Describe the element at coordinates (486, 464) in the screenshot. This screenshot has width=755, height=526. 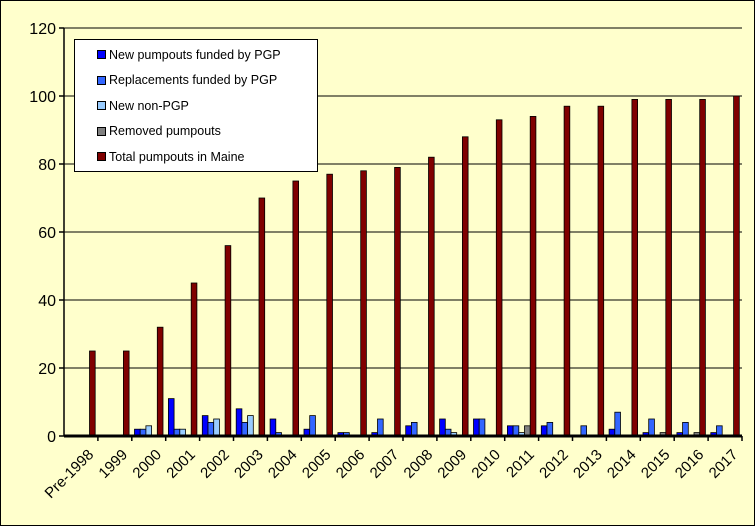
I see `x-tick-label: 2010` at that location.